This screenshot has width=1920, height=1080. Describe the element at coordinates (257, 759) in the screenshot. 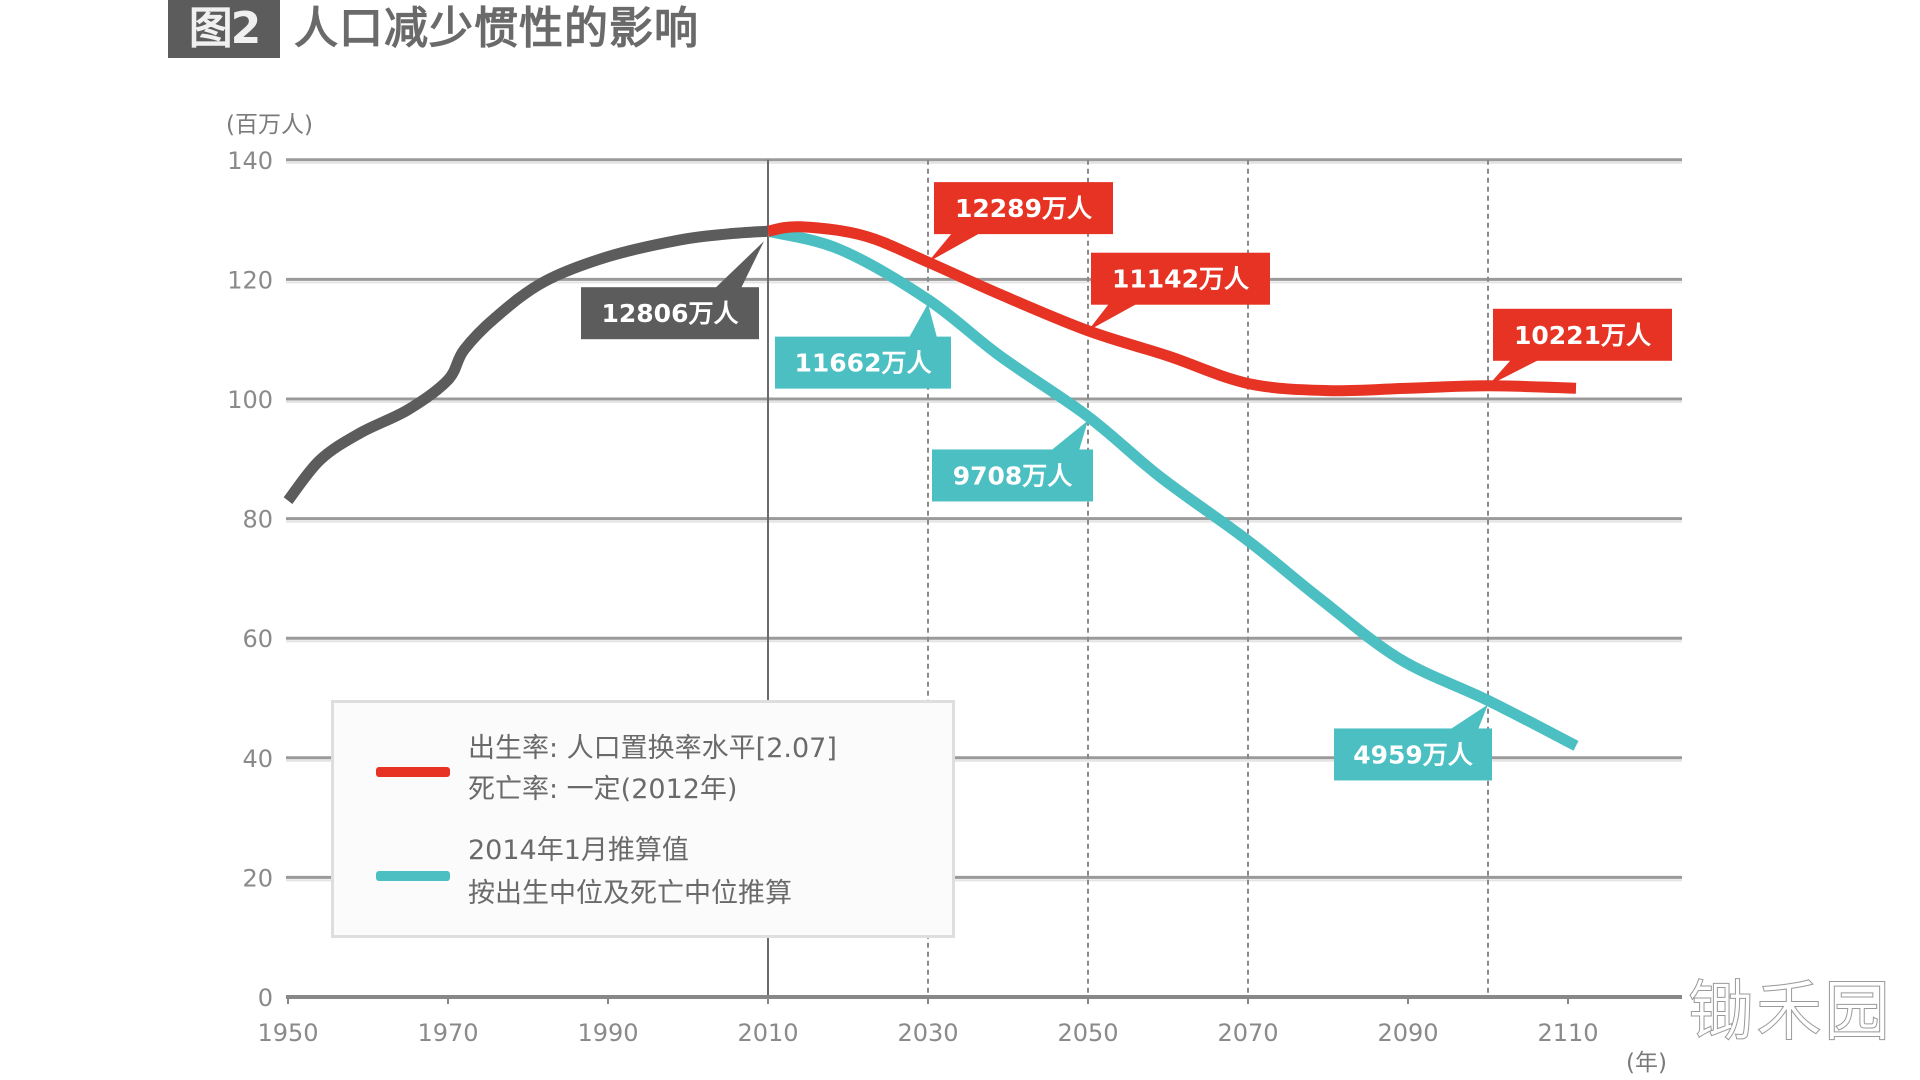

I see `y-tick-label: 40` at that location.